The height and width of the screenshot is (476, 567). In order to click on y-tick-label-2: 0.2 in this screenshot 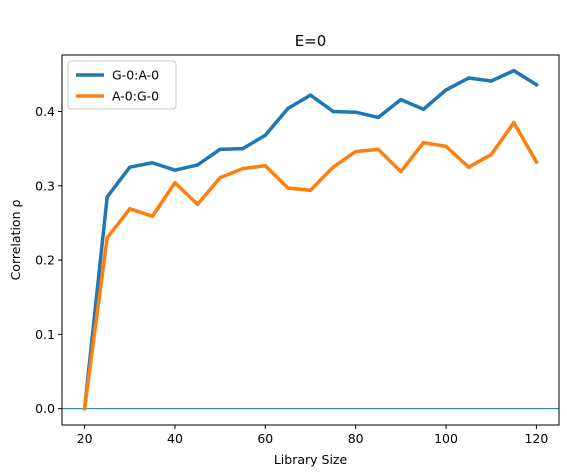, I will do `click(45, 260)`.